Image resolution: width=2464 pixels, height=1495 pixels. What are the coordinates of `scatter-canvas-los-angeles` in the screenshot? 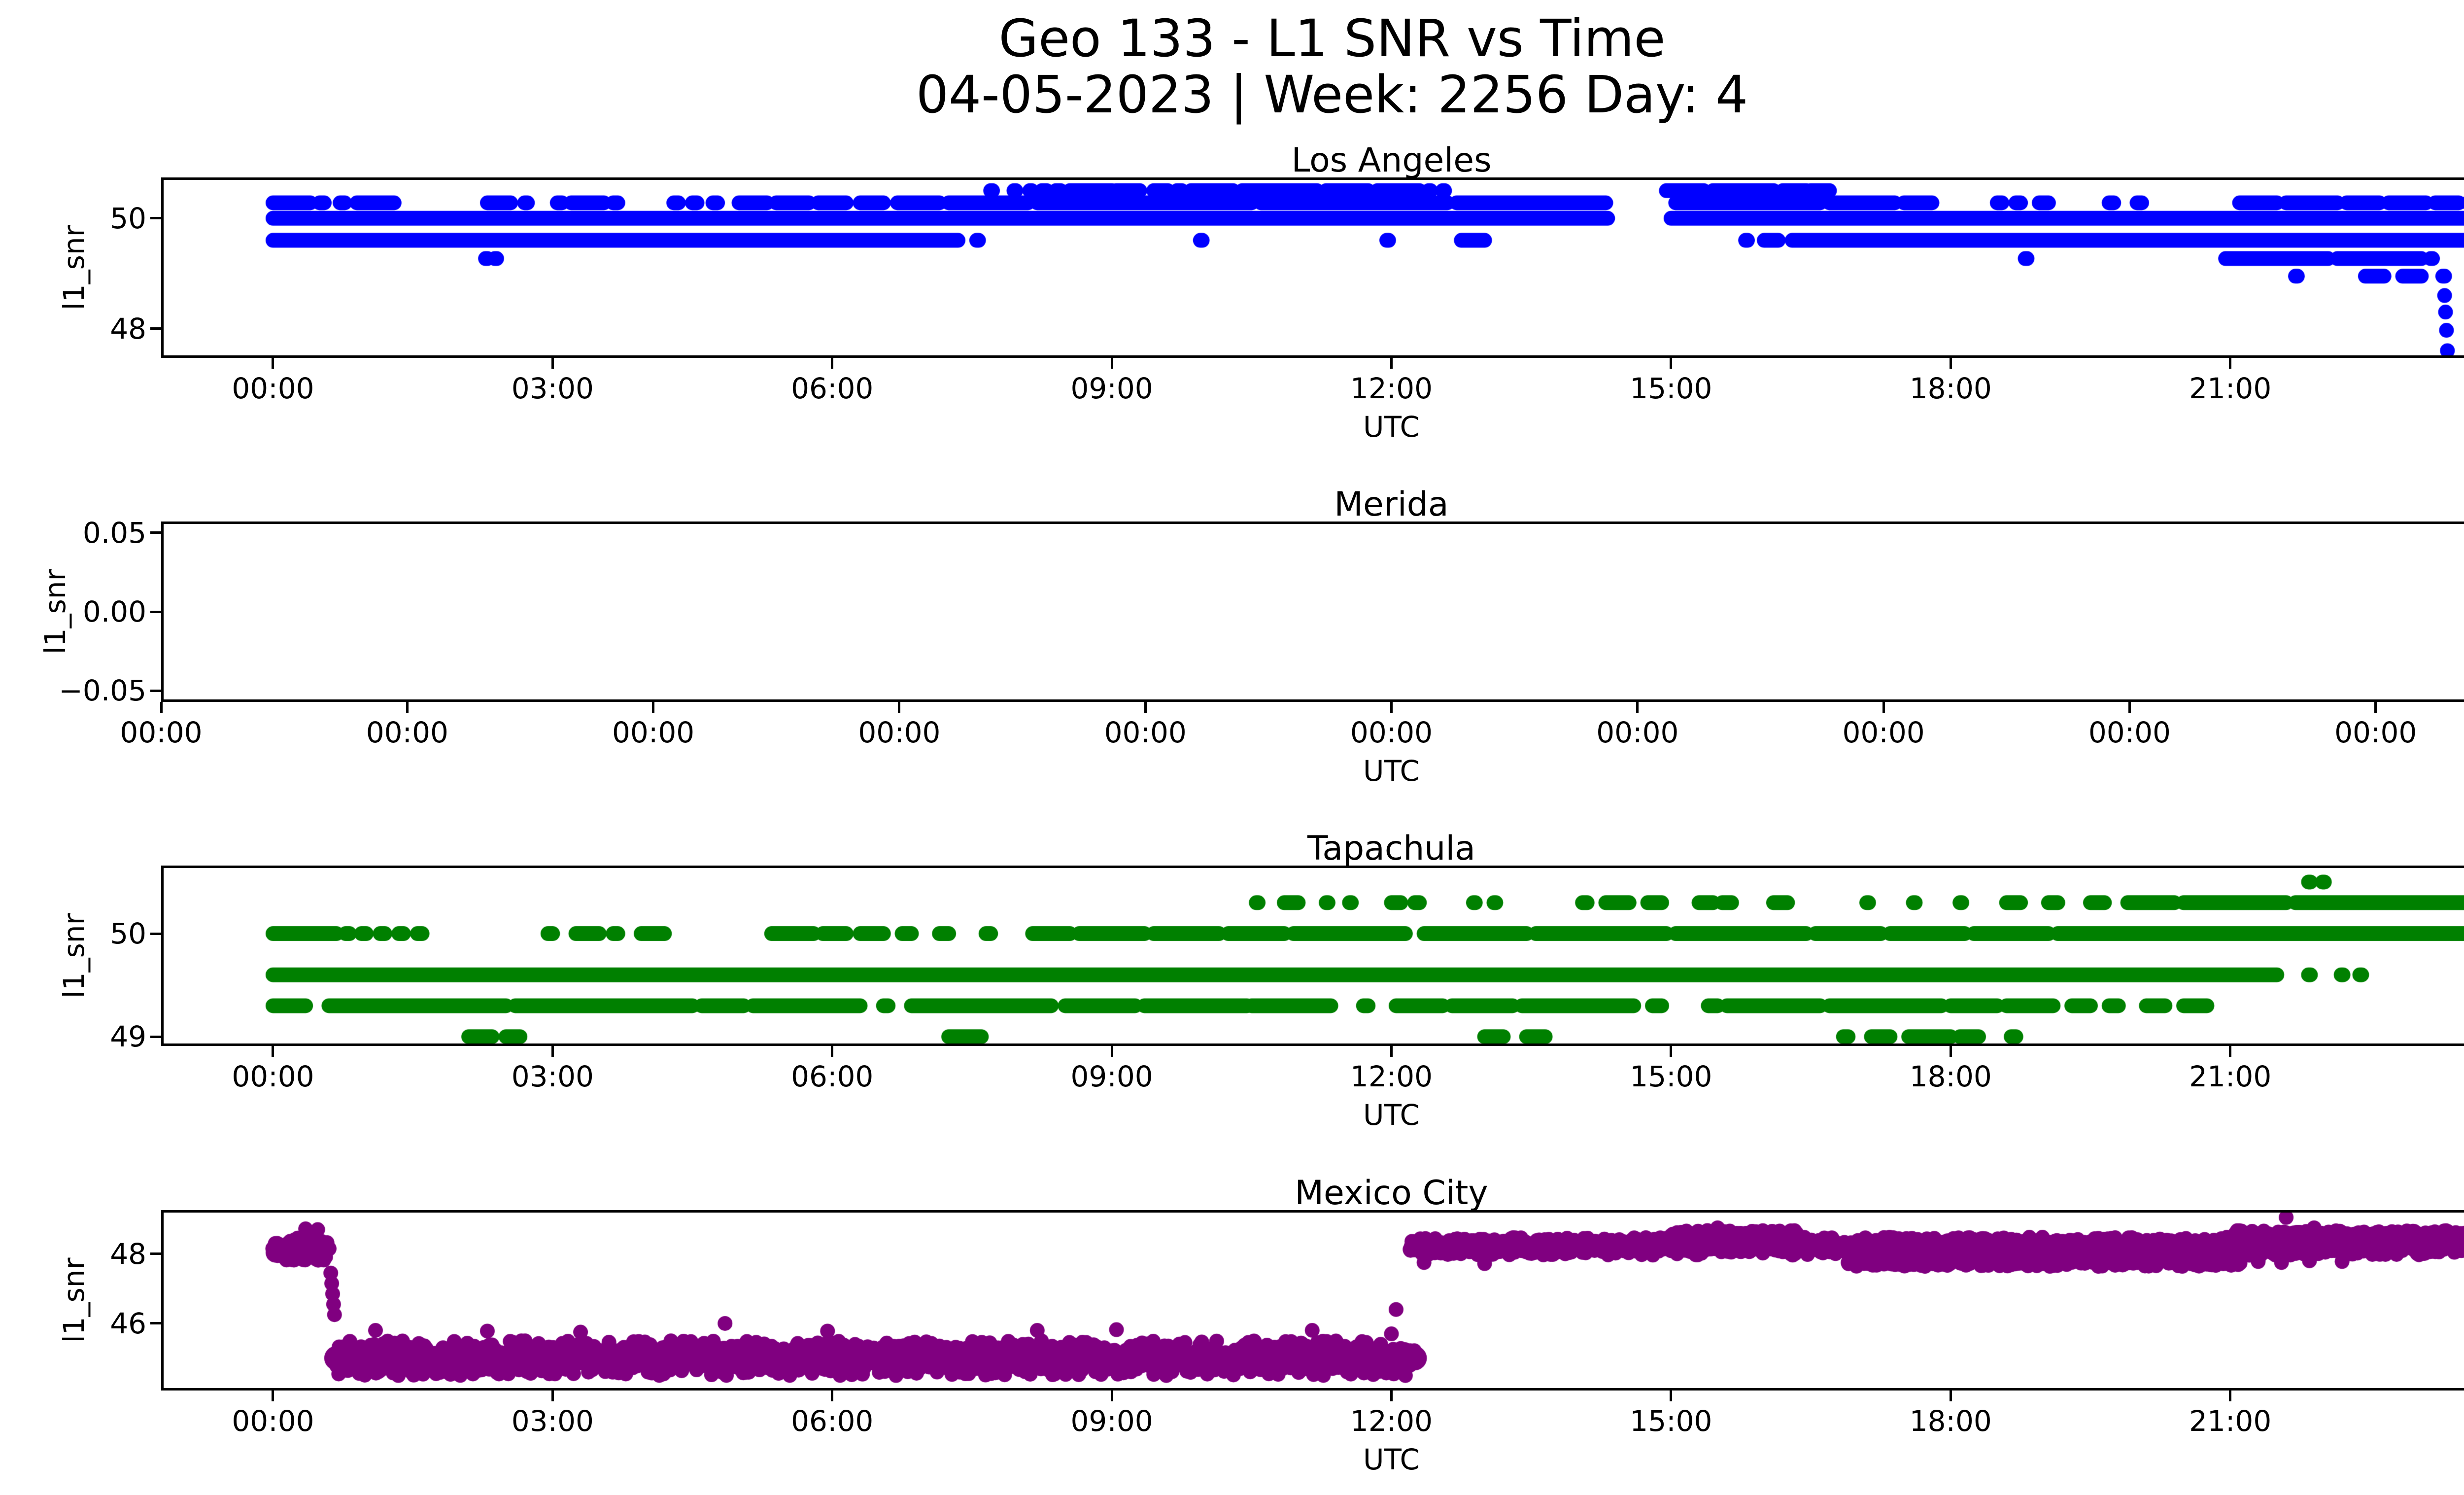 It's located at (1312, 267).